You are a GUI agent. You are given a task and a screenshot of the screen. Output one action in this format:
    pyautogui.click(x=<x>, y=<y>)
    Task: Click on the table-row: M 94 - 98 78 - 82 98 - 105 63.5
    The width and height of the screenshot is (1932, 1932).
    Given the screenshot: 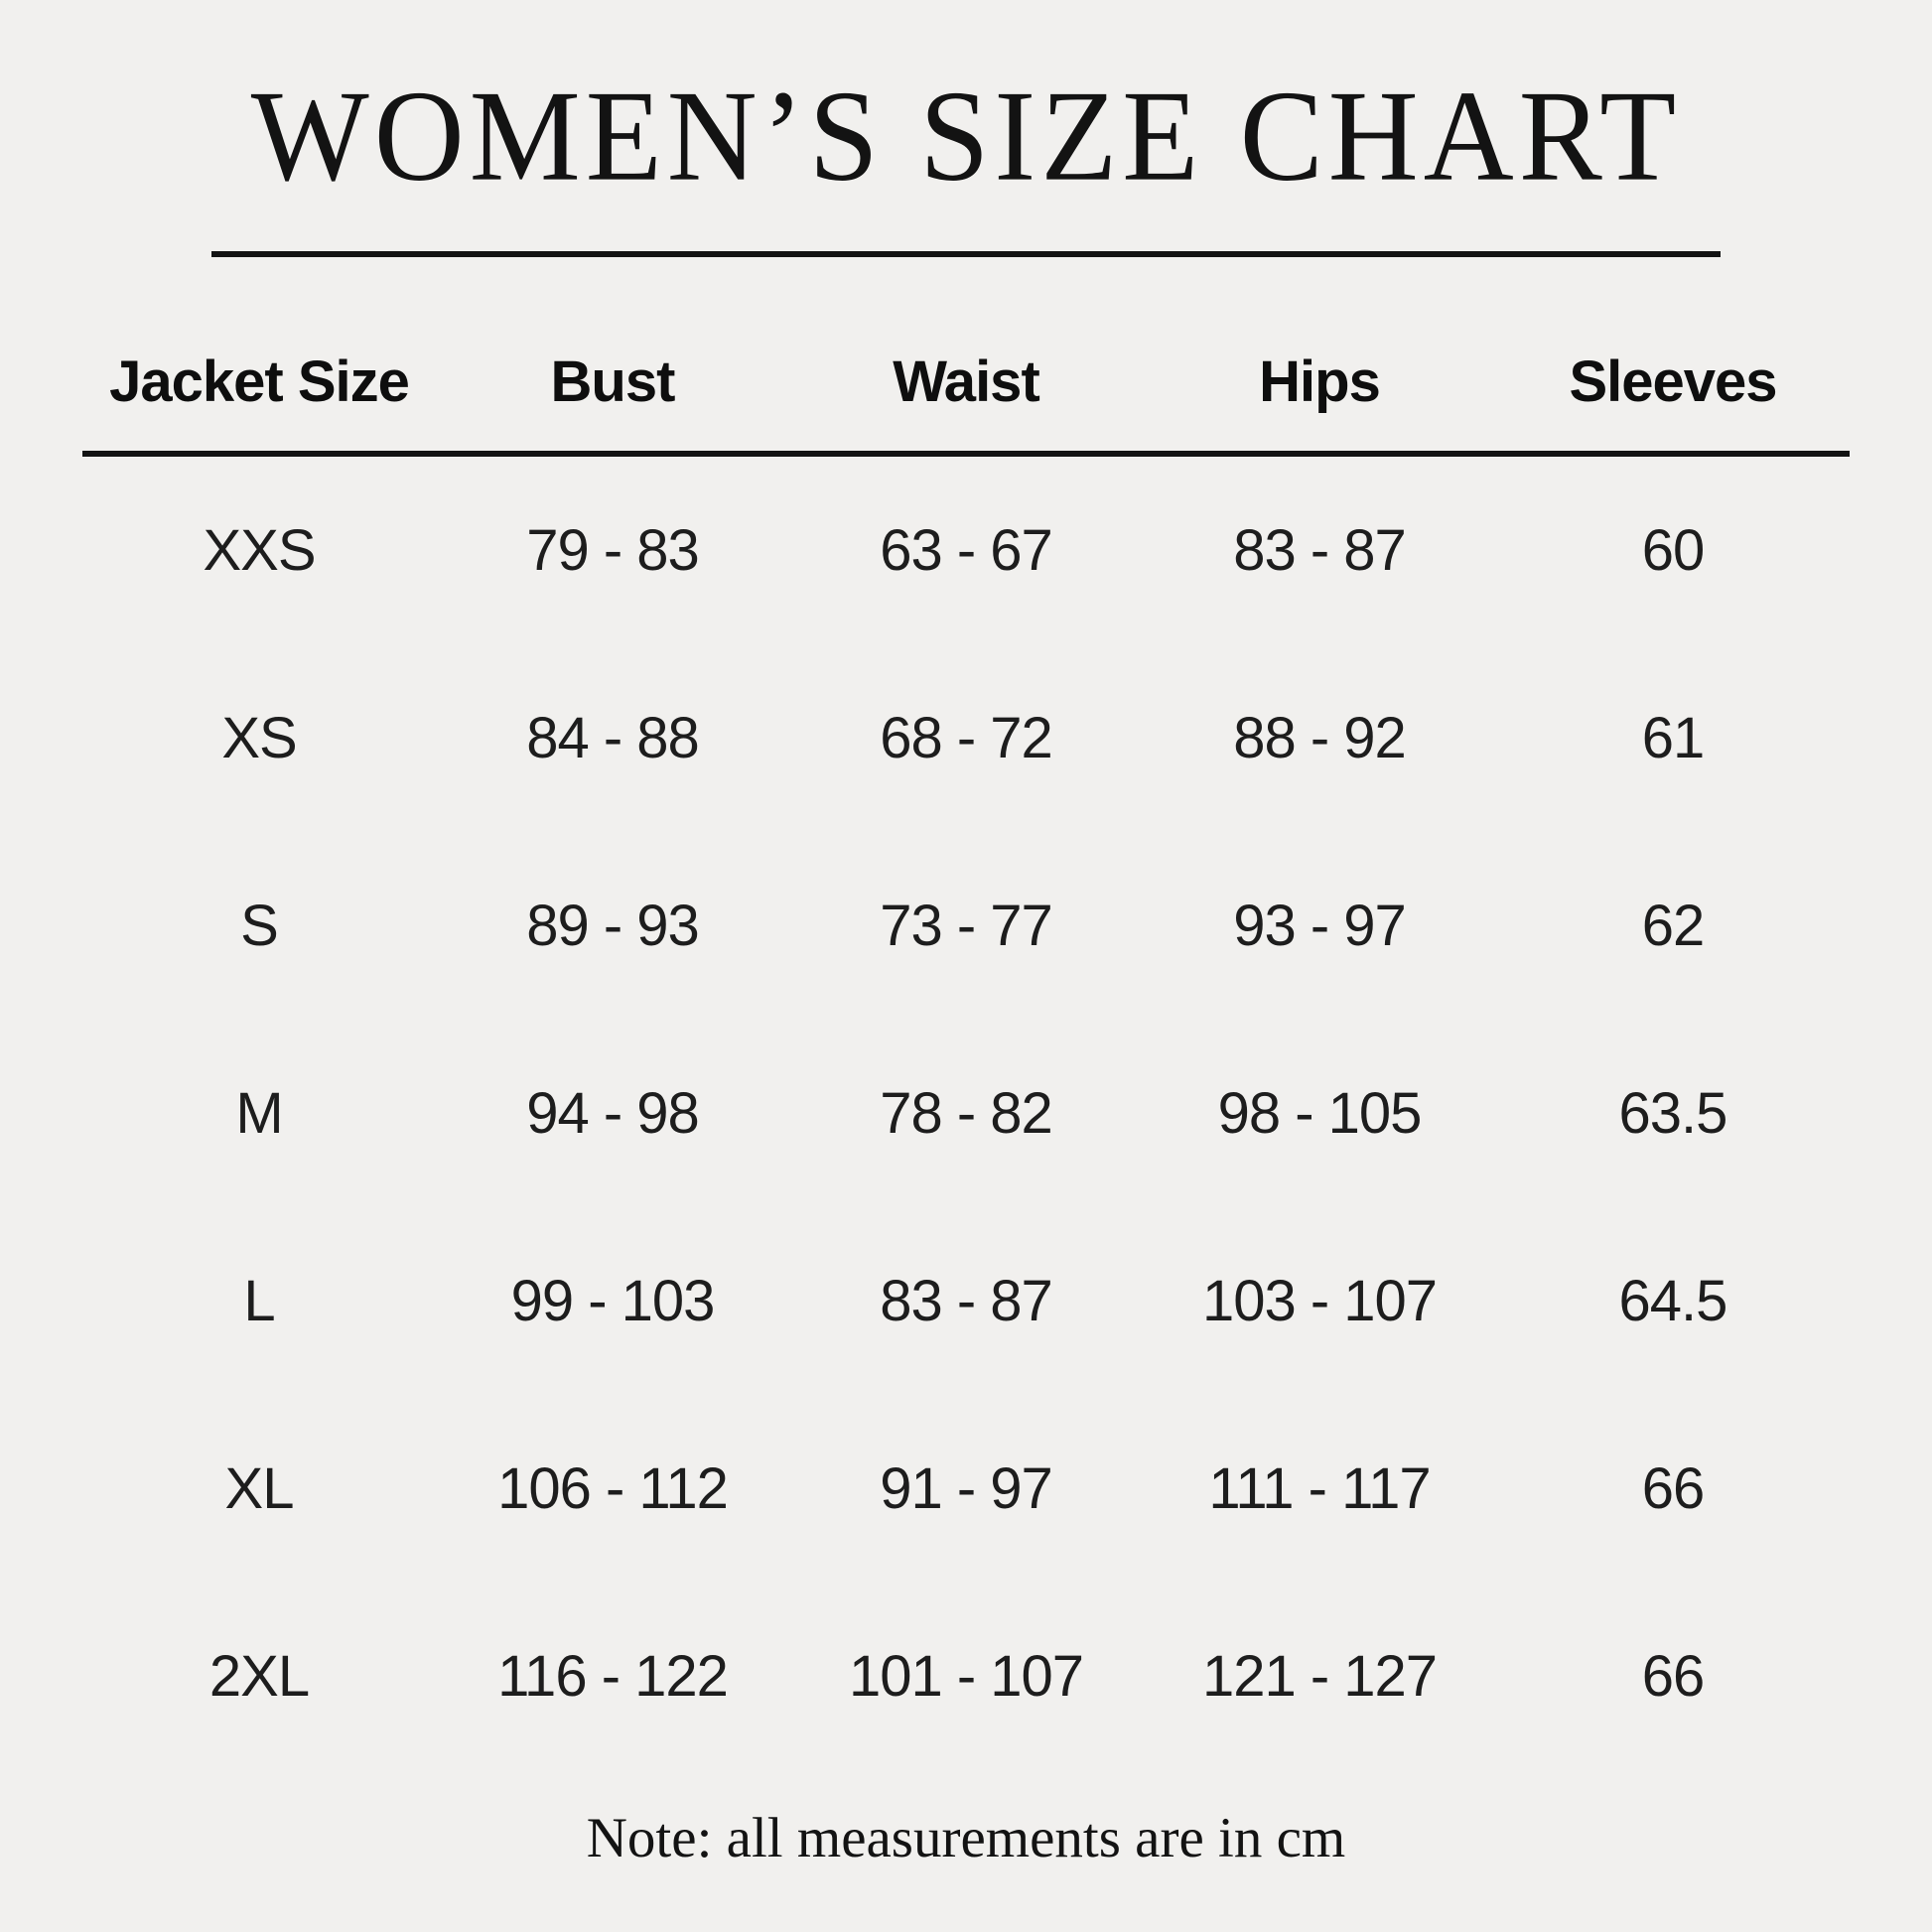 What is the action you would take?
    pyautogui.click(x=966, y=1114)
    